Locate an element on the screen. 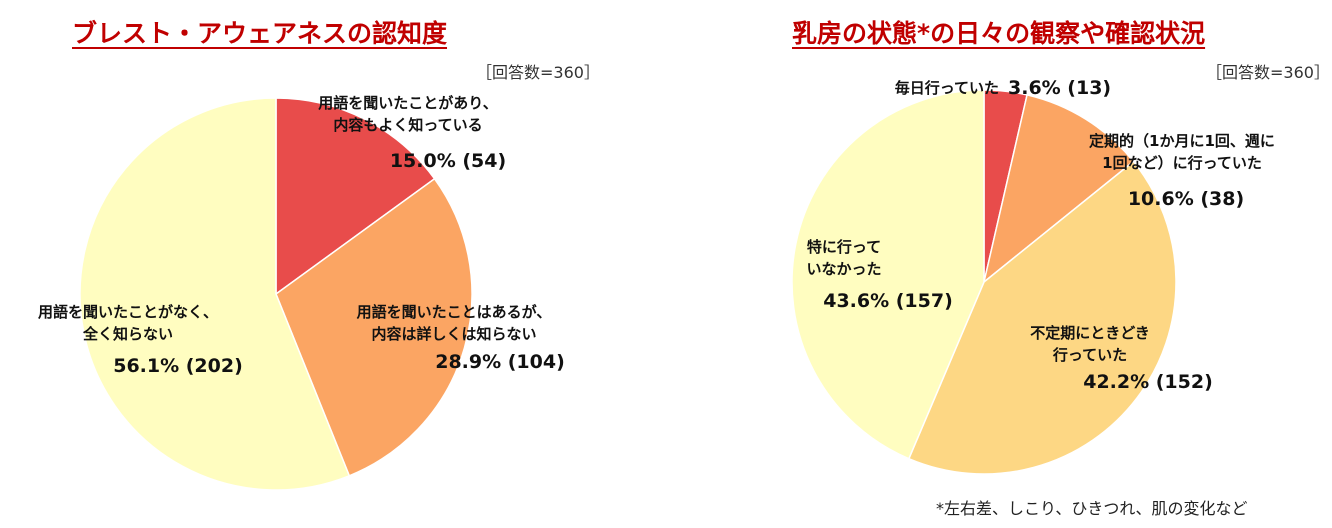 This screenshot has height=528, width=1332. slice-label-text: 1回など）に行っていた is located at coordinates (1182, 163).